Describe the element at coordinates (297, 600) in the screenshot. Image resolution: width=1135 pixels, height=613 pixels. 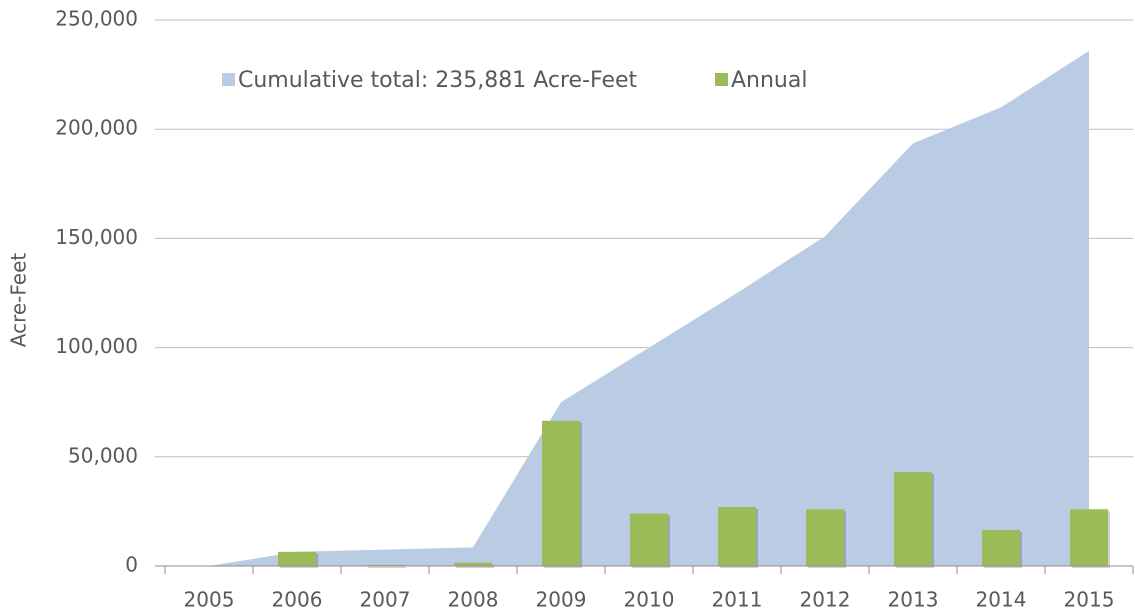
I see `x-tick-label: 2006` at that location.